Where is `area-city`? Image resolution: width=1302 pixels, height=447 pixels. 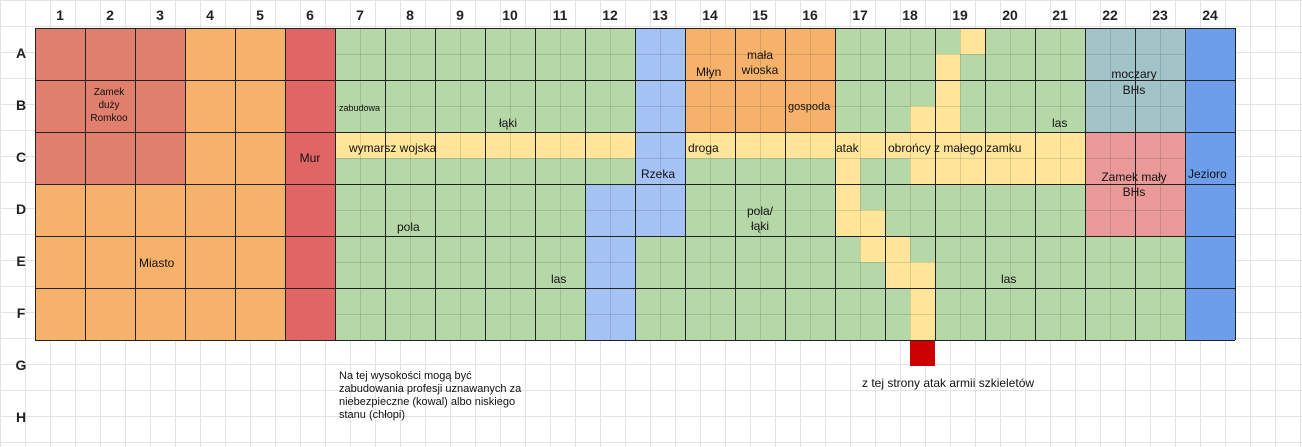
area-city is located at coordinates (160, 262).